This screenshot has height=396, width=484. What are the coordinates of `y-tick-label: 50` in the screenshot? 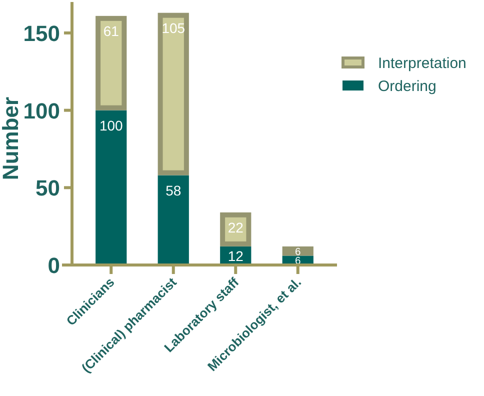 It's located at (48, 188).